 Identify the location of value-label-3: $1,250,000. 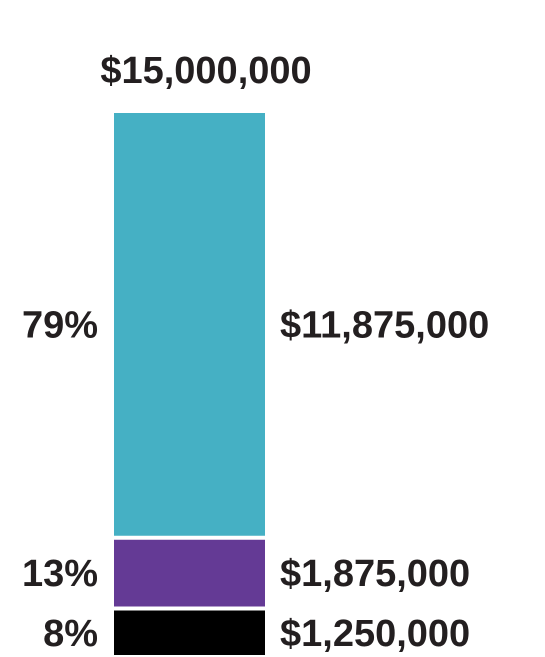
(375, 634).